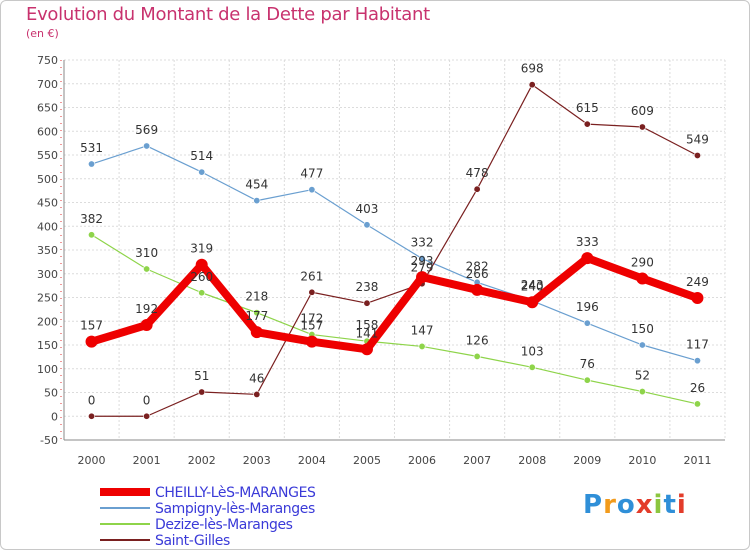  I want to click on data-label-2: 172, so click(311, 319).